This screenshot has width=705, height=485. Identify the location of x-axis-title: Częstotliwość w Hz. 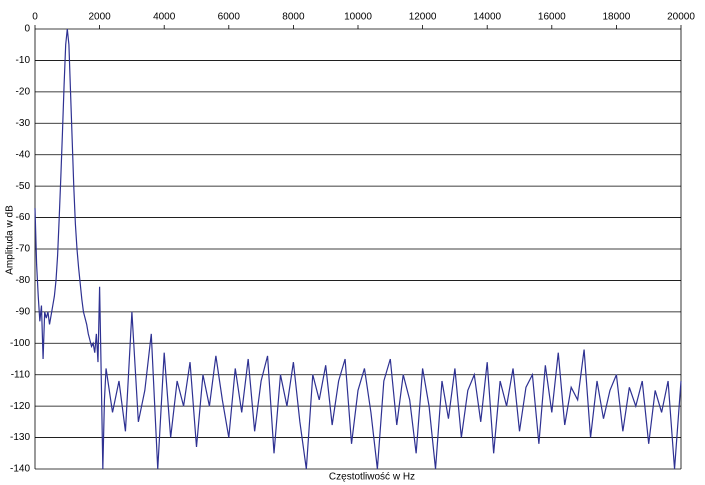
(372, 477).